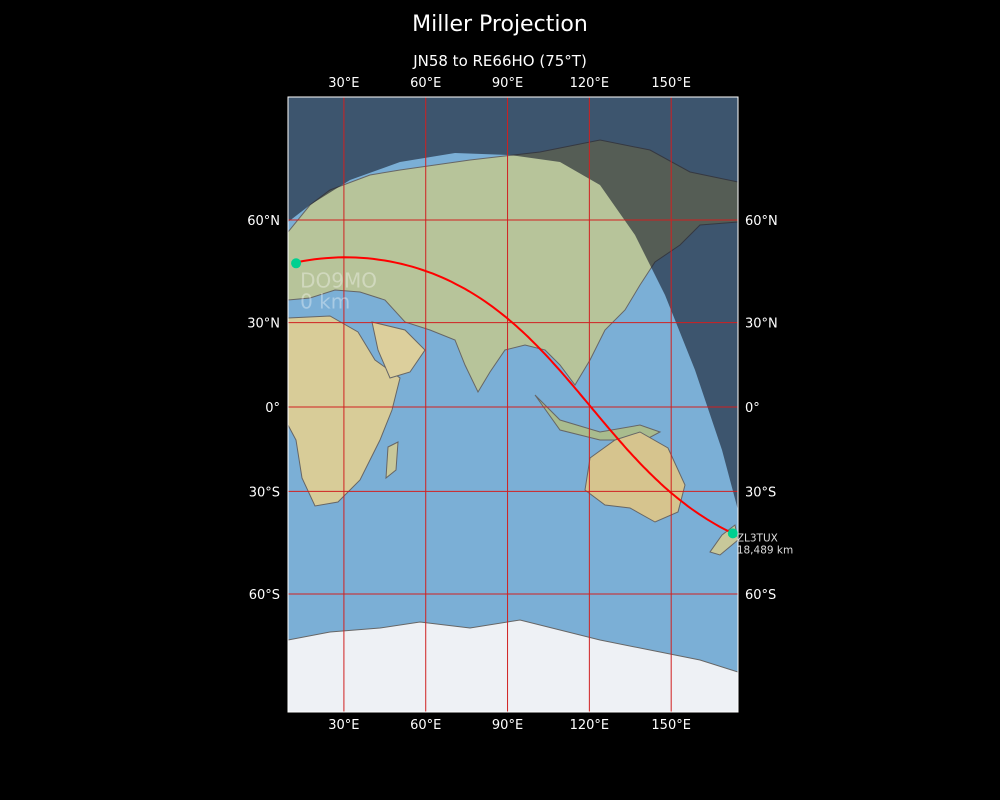 The width and height of the screenshot is (1000, 800). Describe the element at coordinates (264, 492) in the screenshot. I see `y-tick-label-left: 30°S` at that location.